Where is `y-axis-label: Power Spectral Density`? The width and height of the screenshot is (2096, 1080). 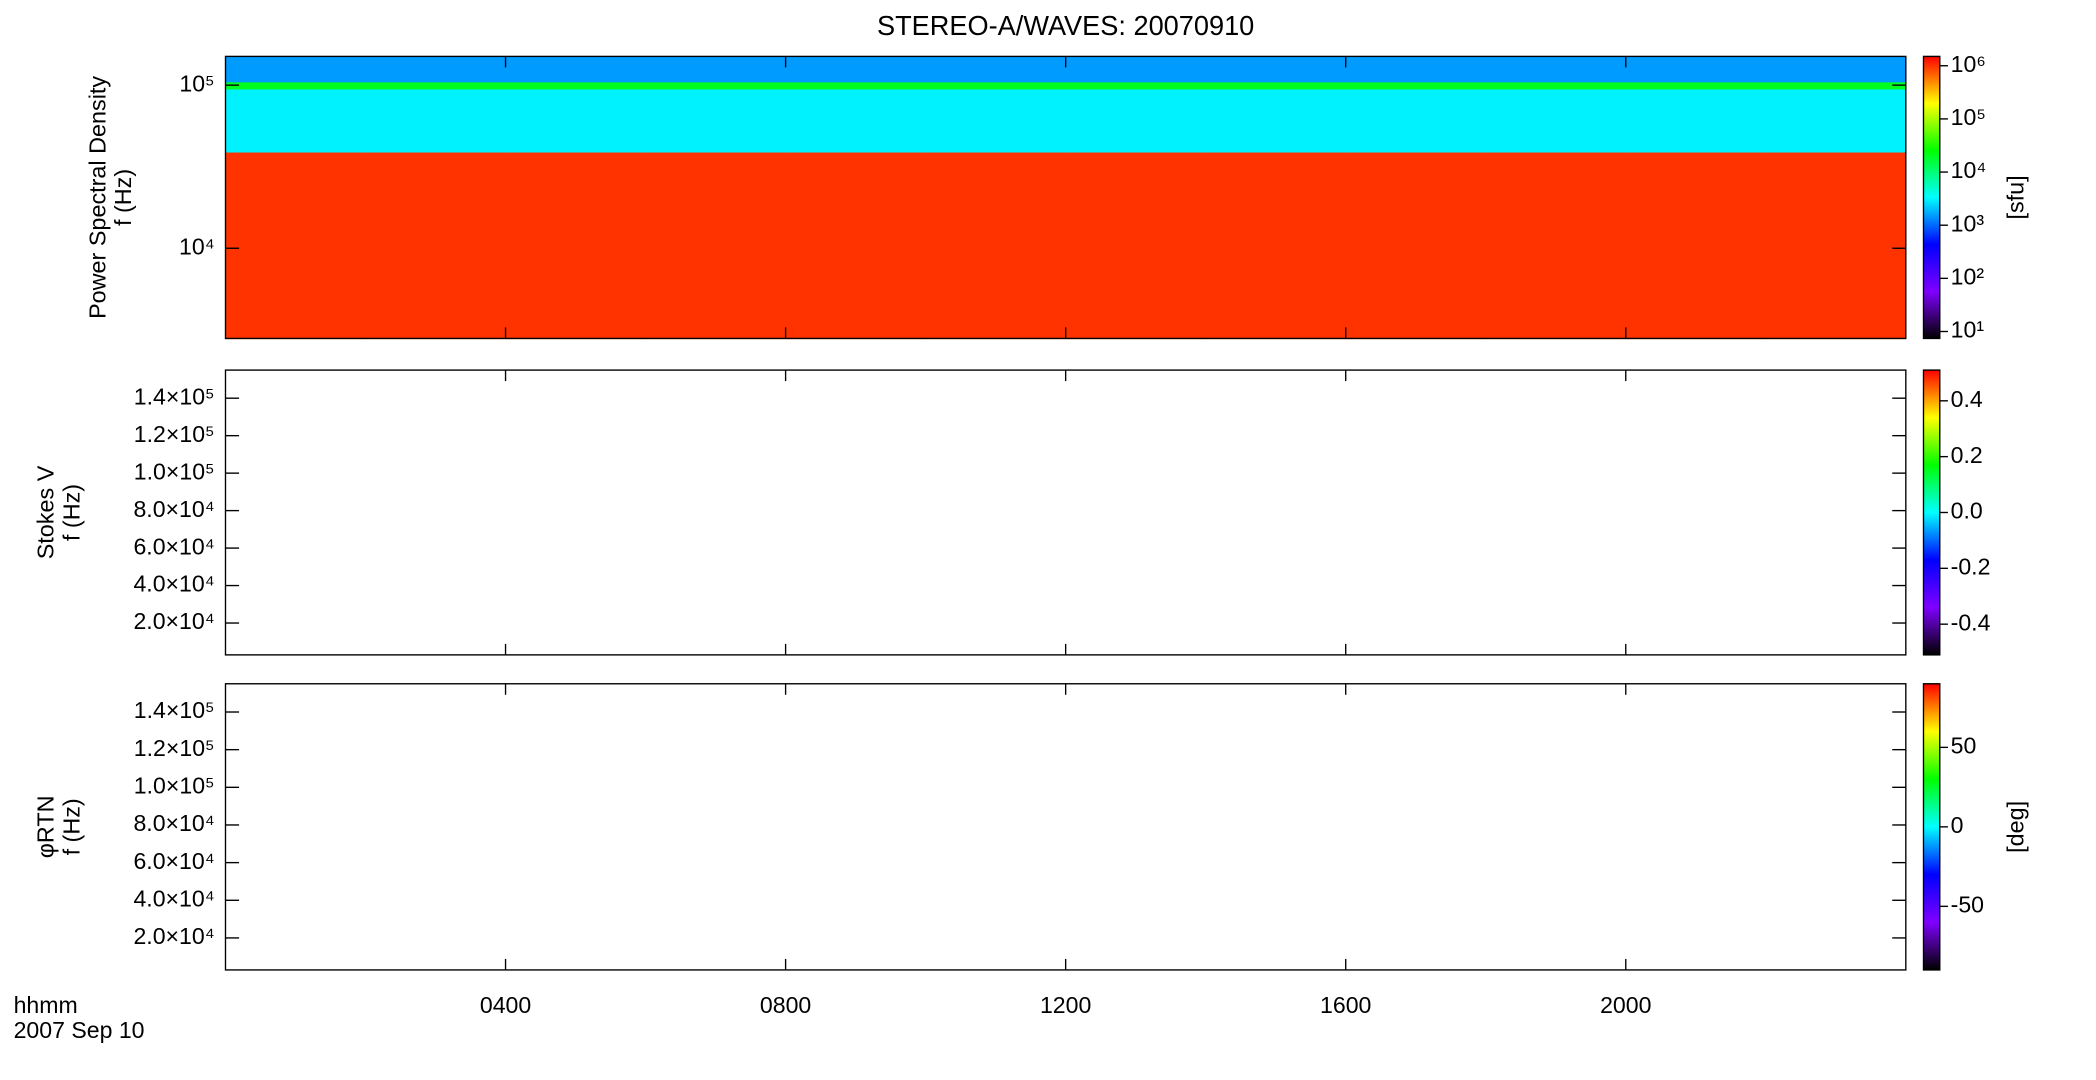 y-axis-label: Power Spectral Density is located at coordinates (97, 197).